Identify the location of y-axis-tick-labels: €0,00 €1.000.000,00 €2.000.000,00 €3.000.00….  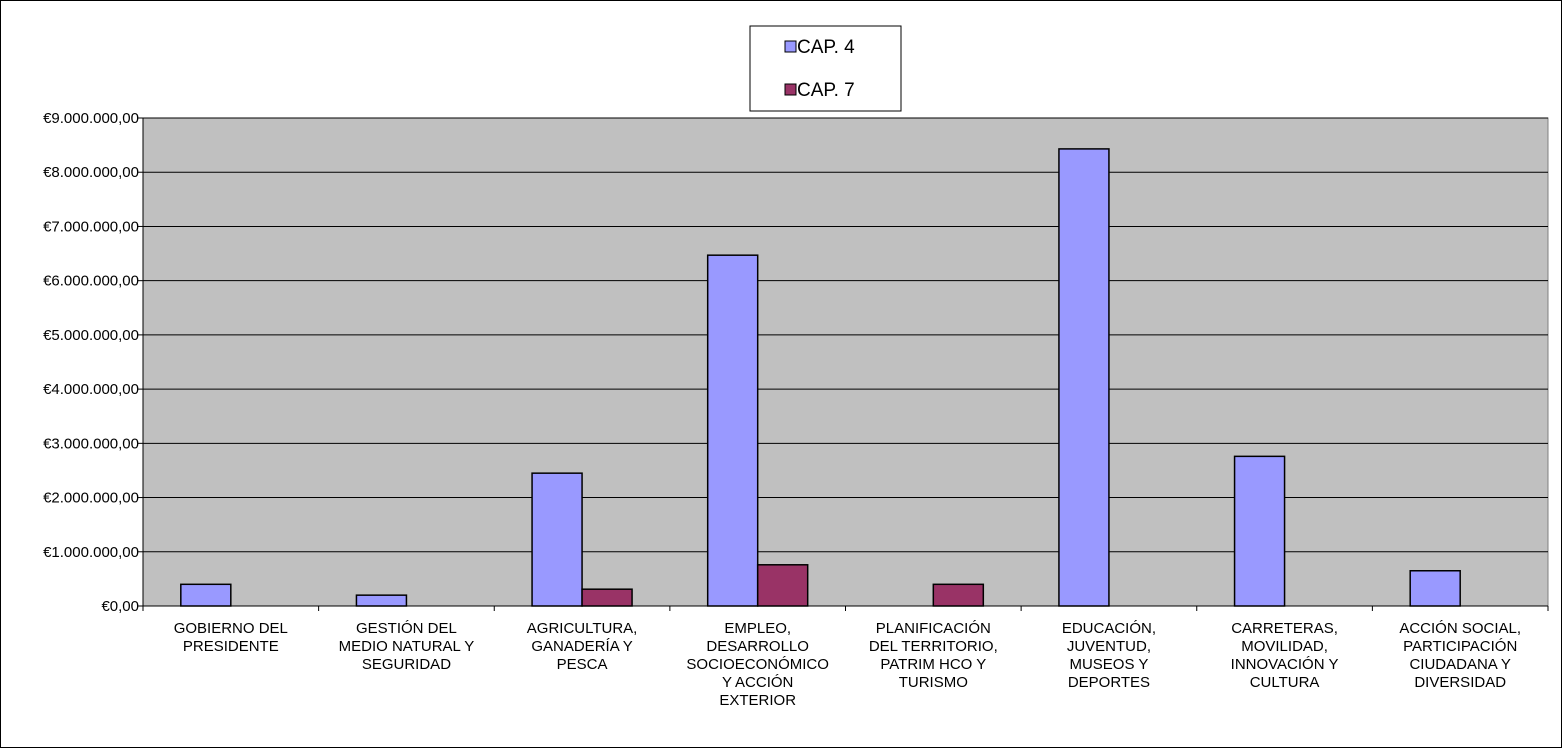
(91, 362).